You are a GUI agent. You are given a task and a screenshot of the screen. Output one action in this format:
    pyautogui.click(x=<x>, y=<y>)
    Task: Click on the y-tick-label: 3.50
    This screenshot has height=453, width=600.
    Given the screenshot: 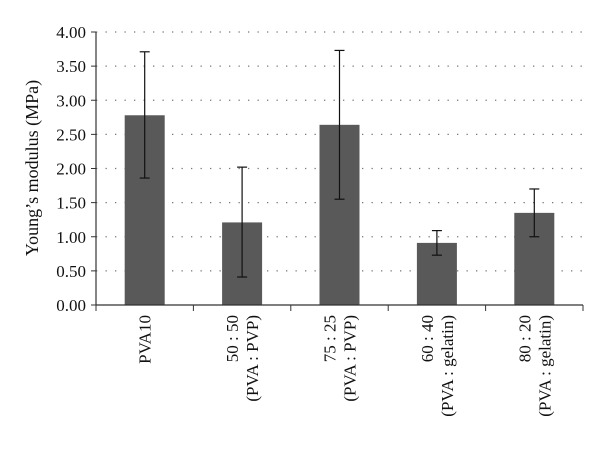 What is the action you would take?
    pyautogui.click(x=71, y=66)
    